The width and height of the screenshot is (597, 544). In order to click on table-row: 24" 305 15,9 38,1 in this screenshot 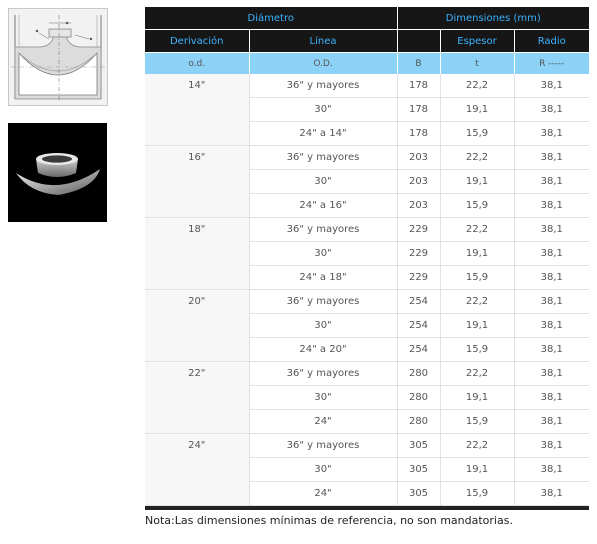, I will do `click(367, 493)`.